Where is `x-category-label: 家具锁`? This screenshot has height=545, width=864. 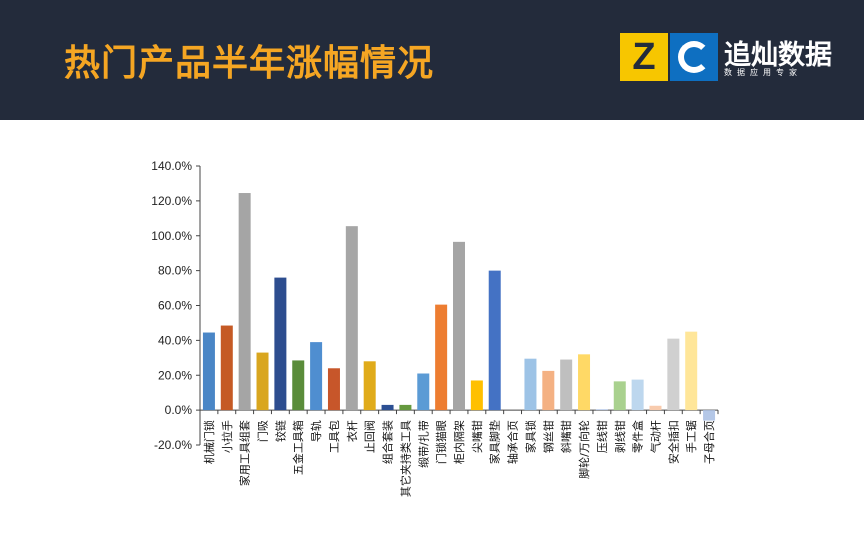
x-category-label: 家具锁 is located at coordinates (530, 436).